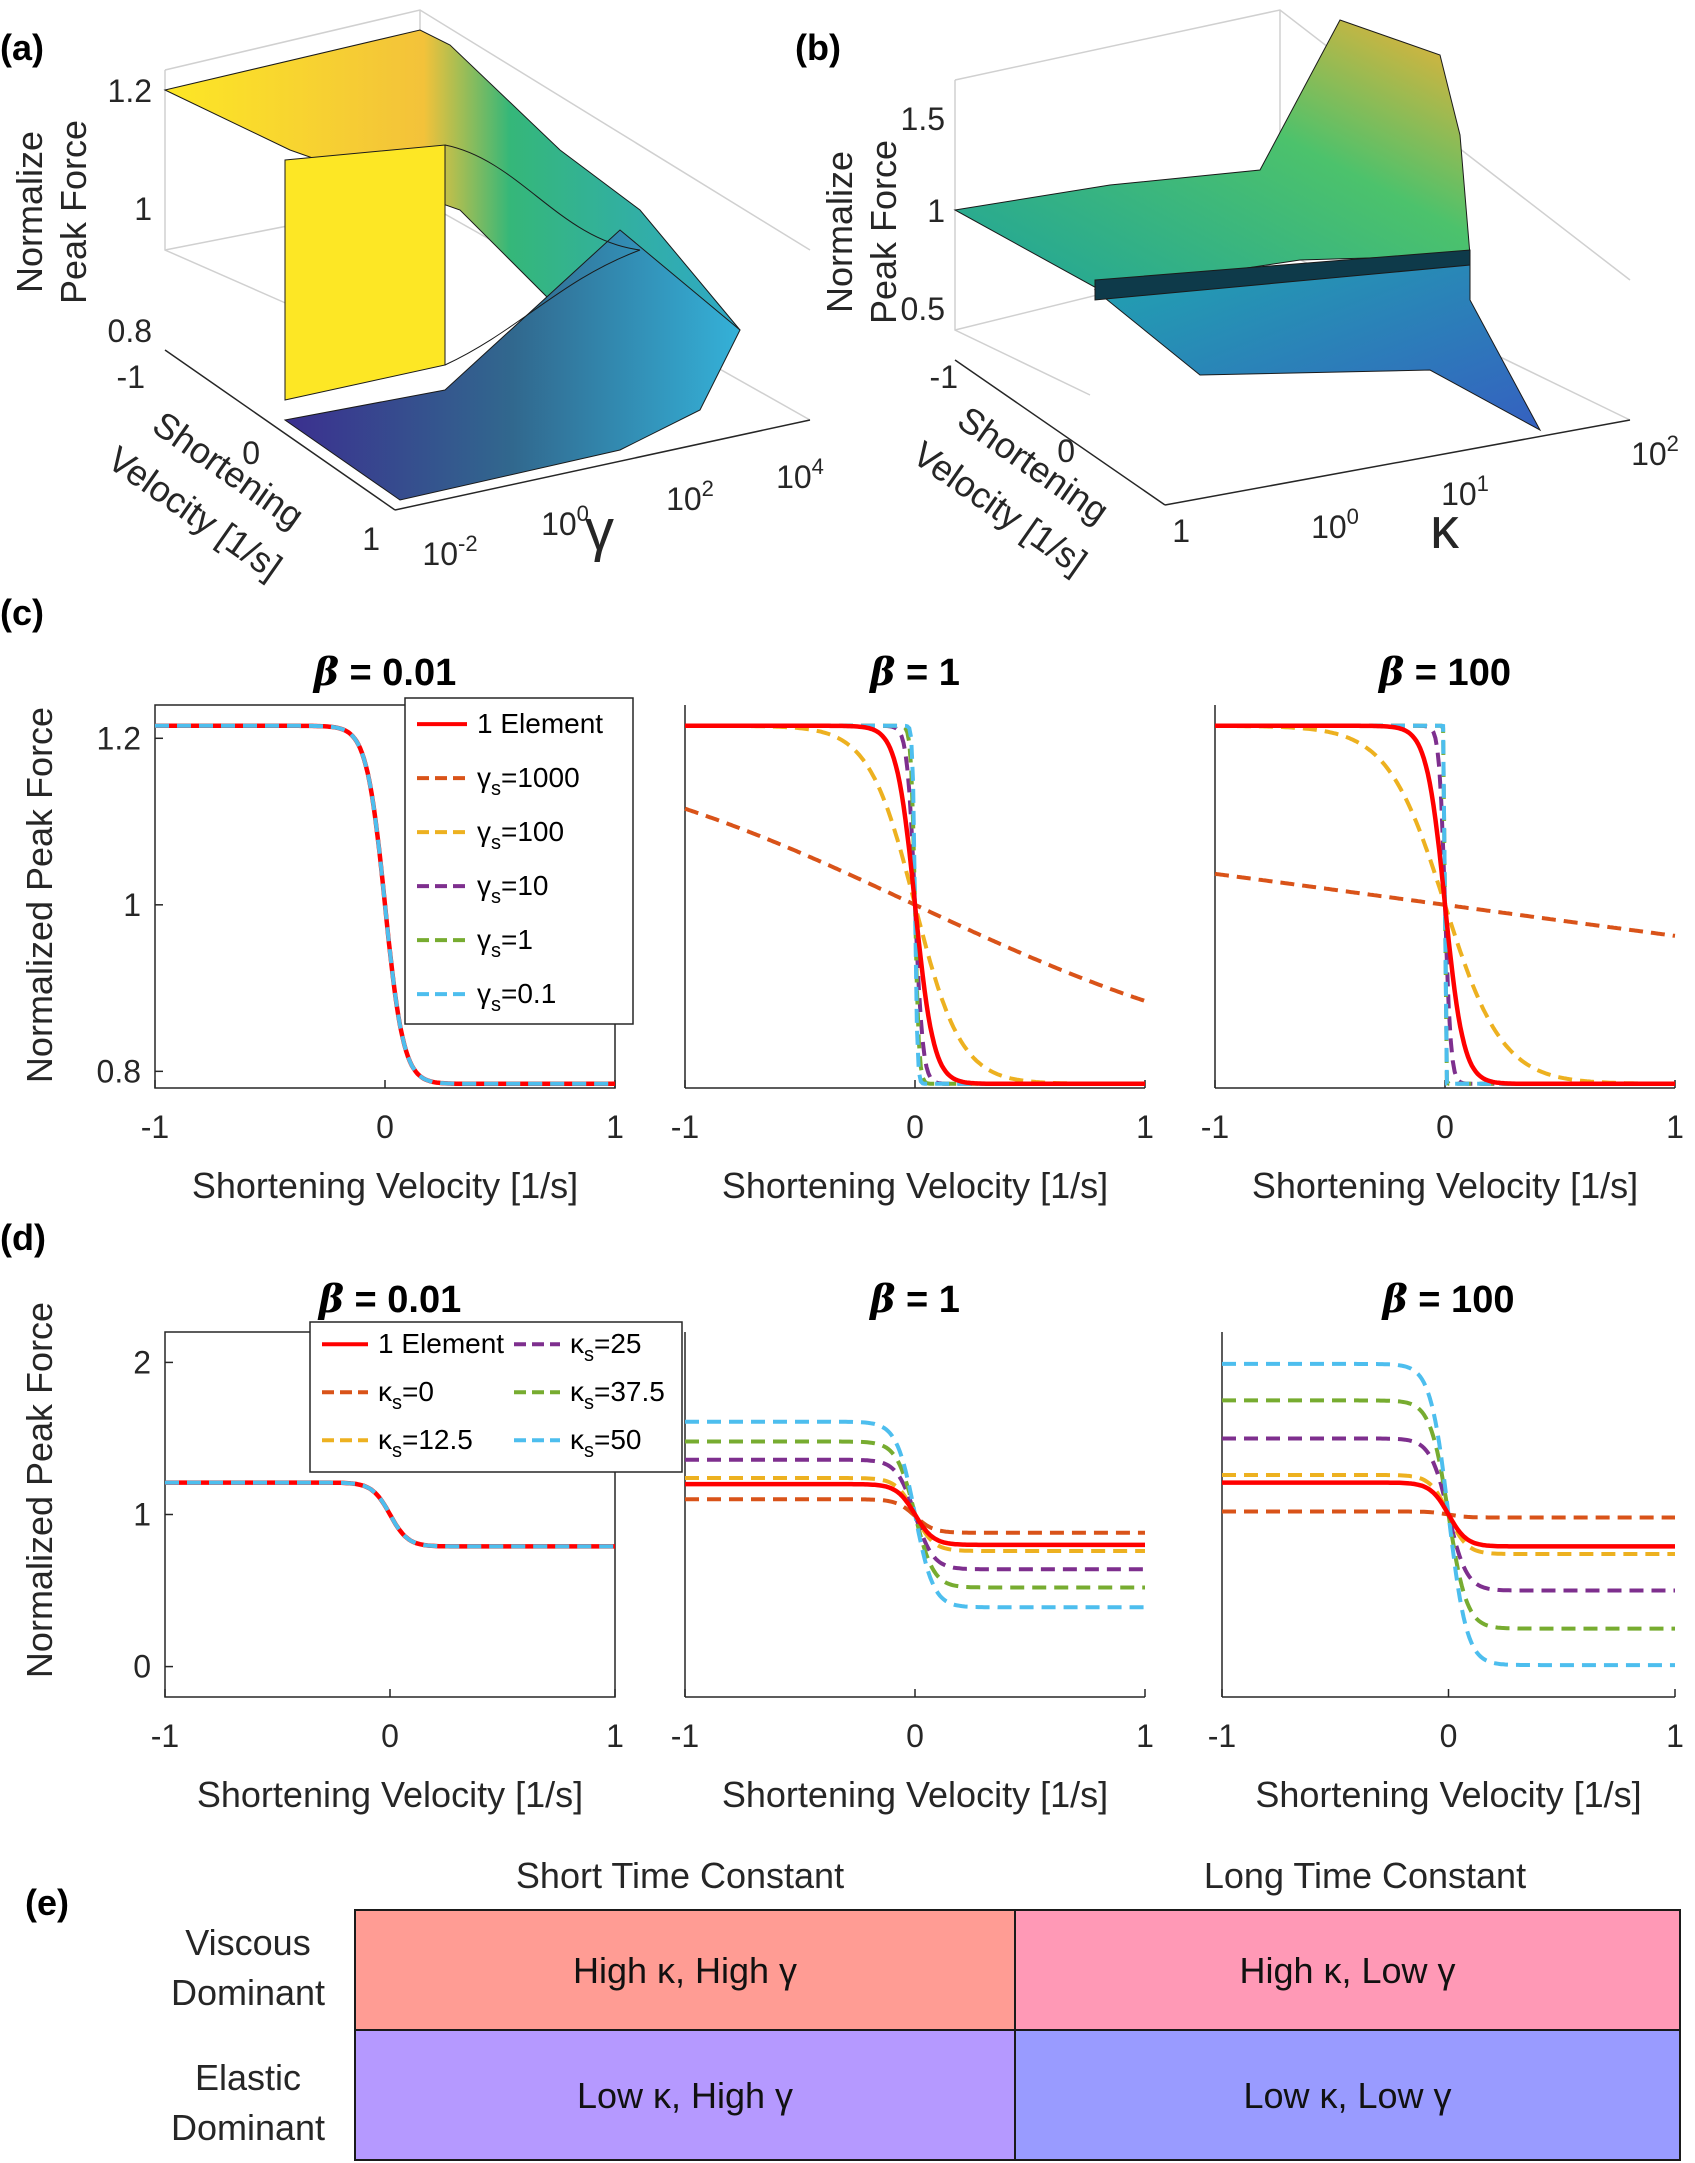 This screenshot has width=1695, height=2163. I want to click on a-ytick-3: 1, so click(371, 539).